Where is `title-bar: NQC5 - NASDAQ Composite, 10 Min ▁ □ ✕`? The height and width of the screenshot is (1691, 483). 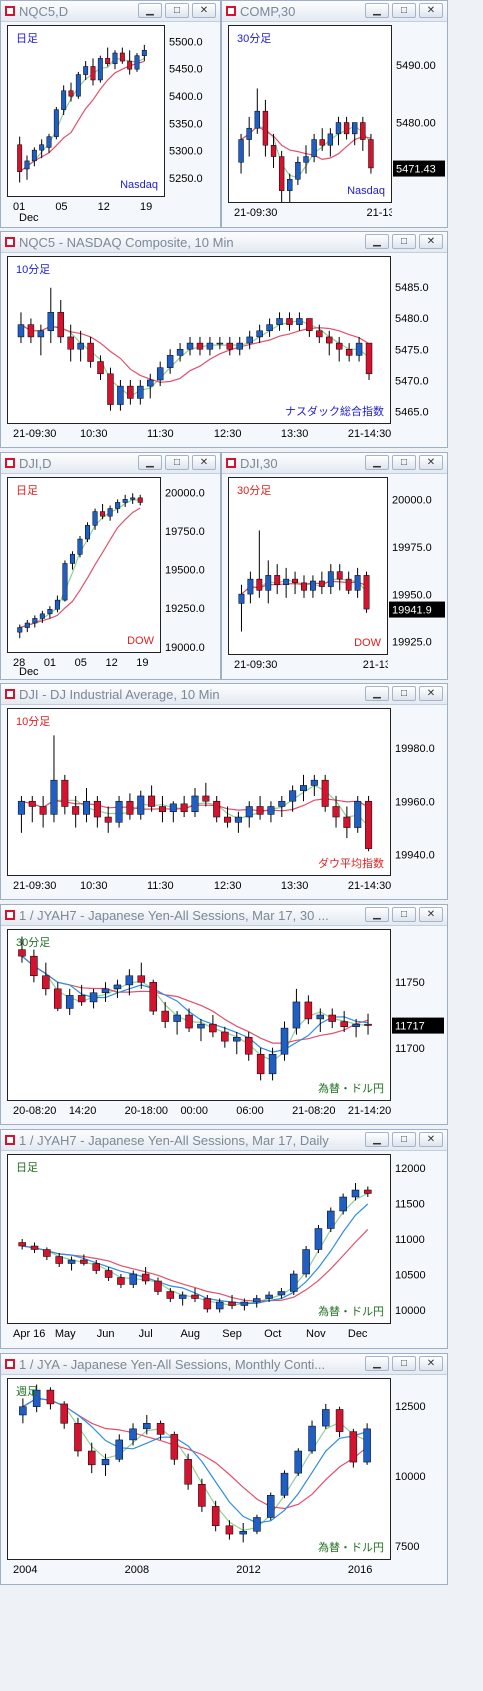
title-bar: NQC5 - NASDAQ Composite, 10 Min ▁ □ ✕ is located at coordinates (224, 242).